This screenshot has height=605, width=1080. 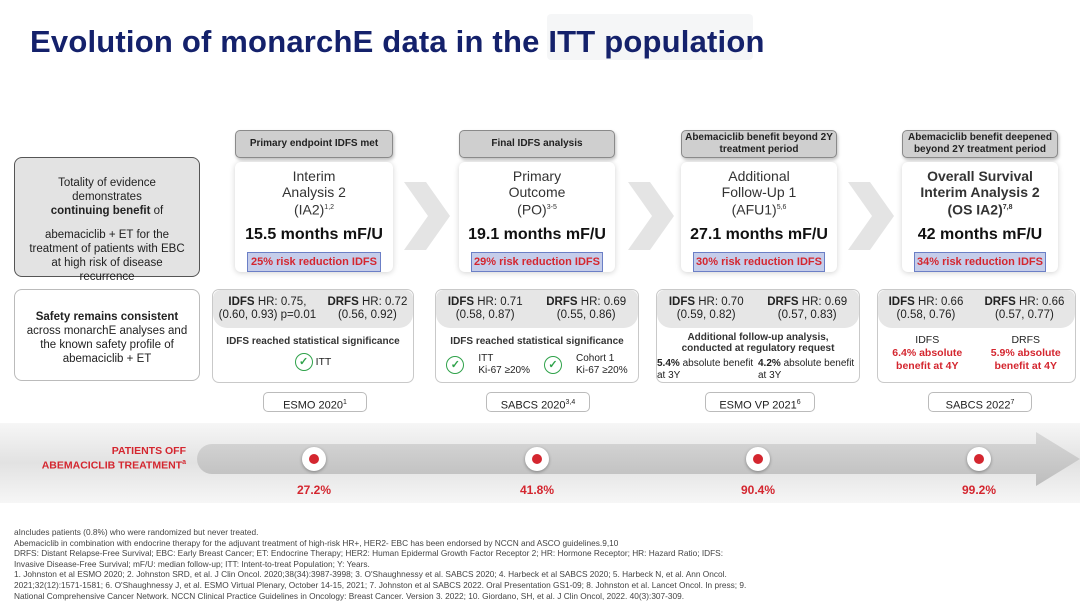 I want to click on drfs-hr: DRFS HR: 0.72 (0.56, 0.92), so click(x=367, y=309).